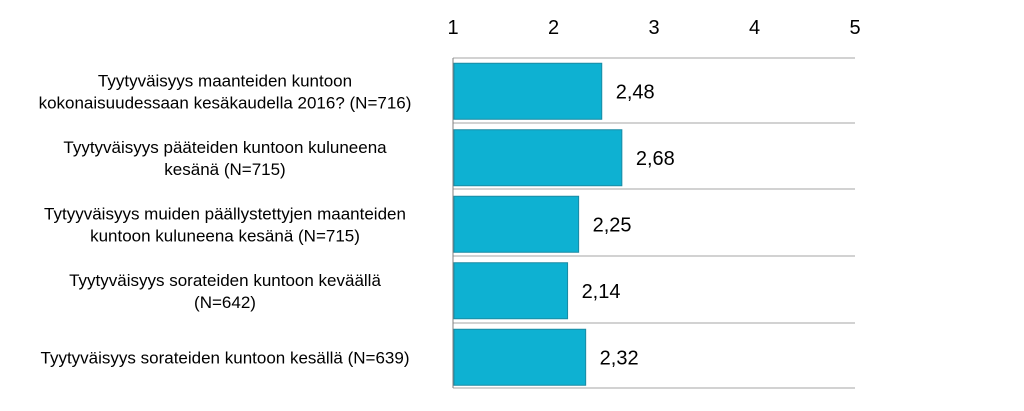 The height and width of the screenshot is (411, 1024). I want to click on data-label: 2,25, so click(612, 225).